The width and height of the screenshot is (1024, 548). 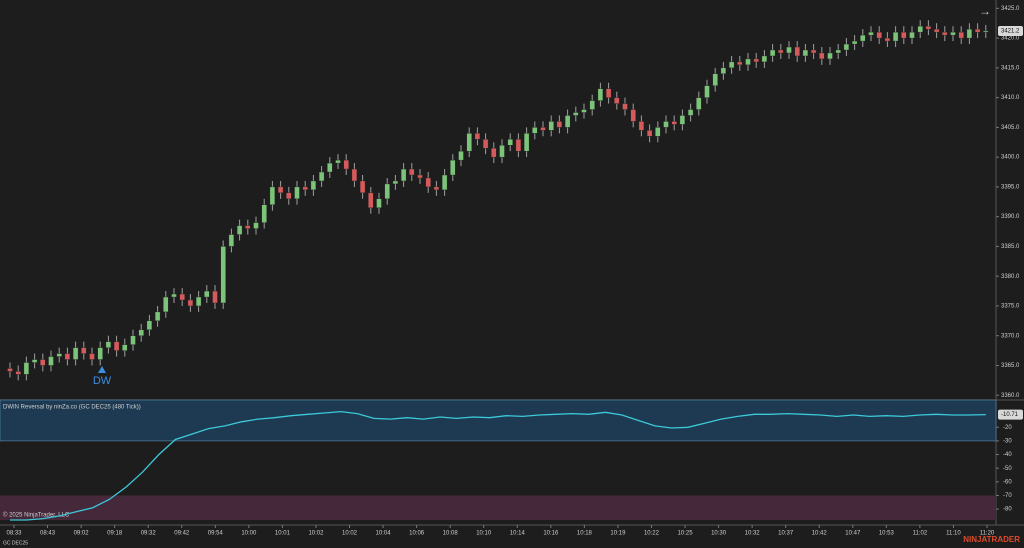 I want to click on y-tick-label: -20, so click(x=1007, y=428).